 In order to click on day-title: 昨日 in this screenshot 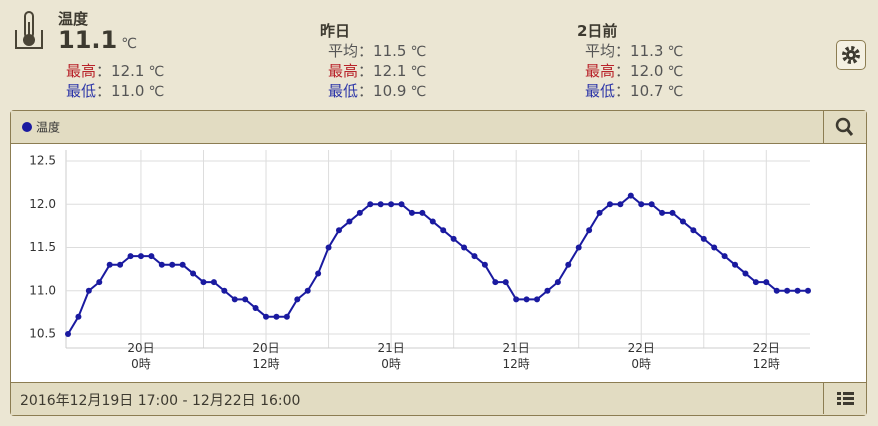, I will do `click(335, 31)`.